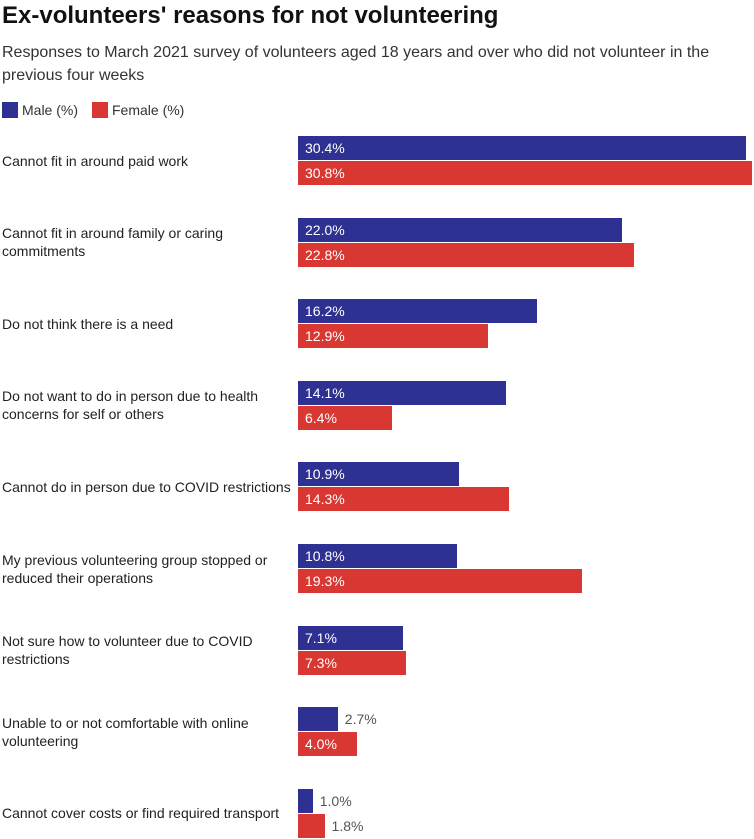  I want to click on value-label: 1.0%, so click(335, 800).